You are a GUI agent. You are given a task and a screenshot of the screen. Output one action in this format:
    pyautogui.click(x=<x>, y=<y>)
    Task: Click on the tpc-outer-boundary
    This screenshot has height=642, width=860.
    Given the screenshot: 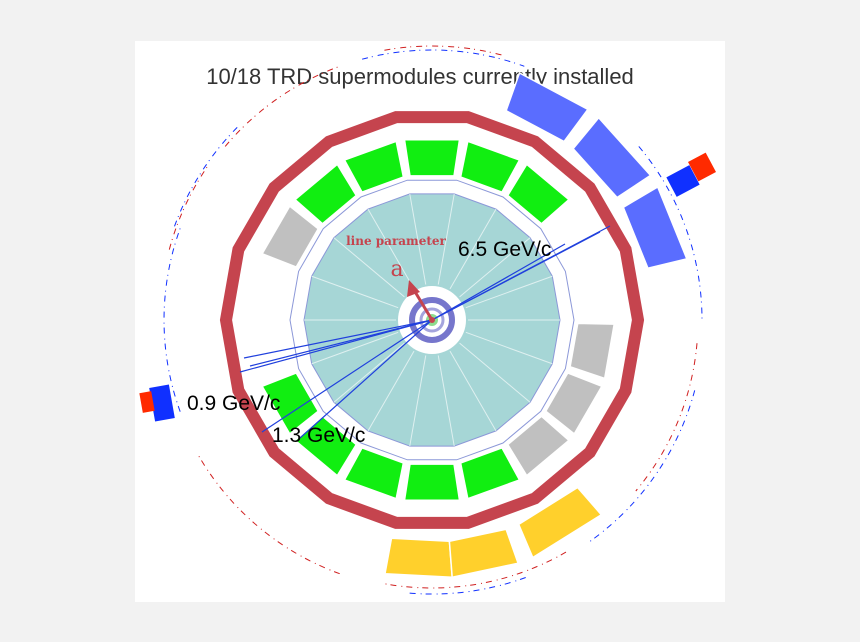 What is the action you would take?
    pyautogui.click(x=432, y=320)
    